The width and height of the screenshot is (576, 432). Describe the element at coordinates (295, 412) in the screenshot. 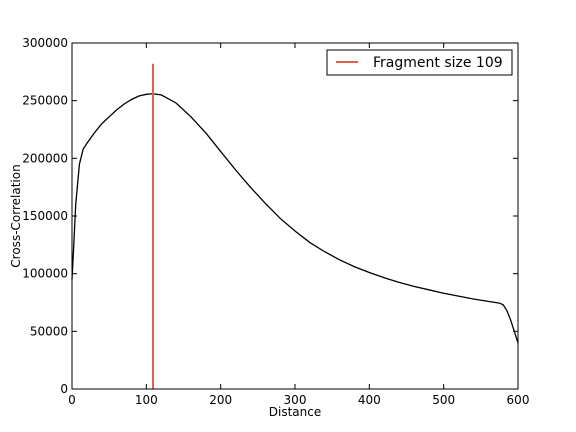

I see `x-axis-label: Distance` at that location.